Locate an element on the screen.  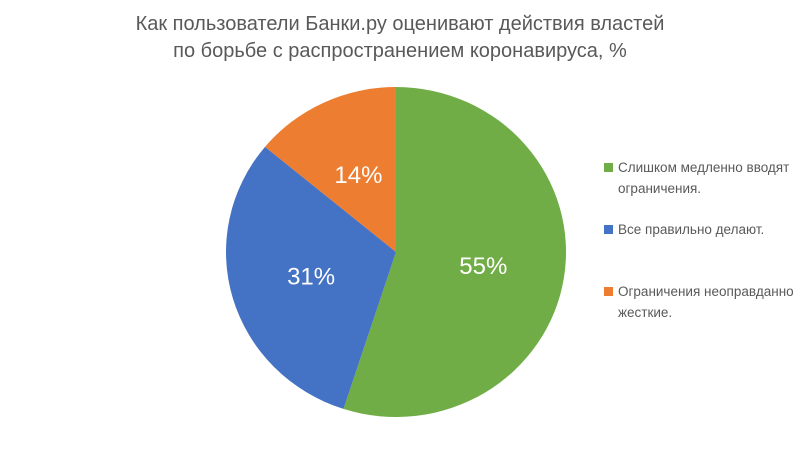
legend-swatch-orange-icon is located at coordinates (608, 291).